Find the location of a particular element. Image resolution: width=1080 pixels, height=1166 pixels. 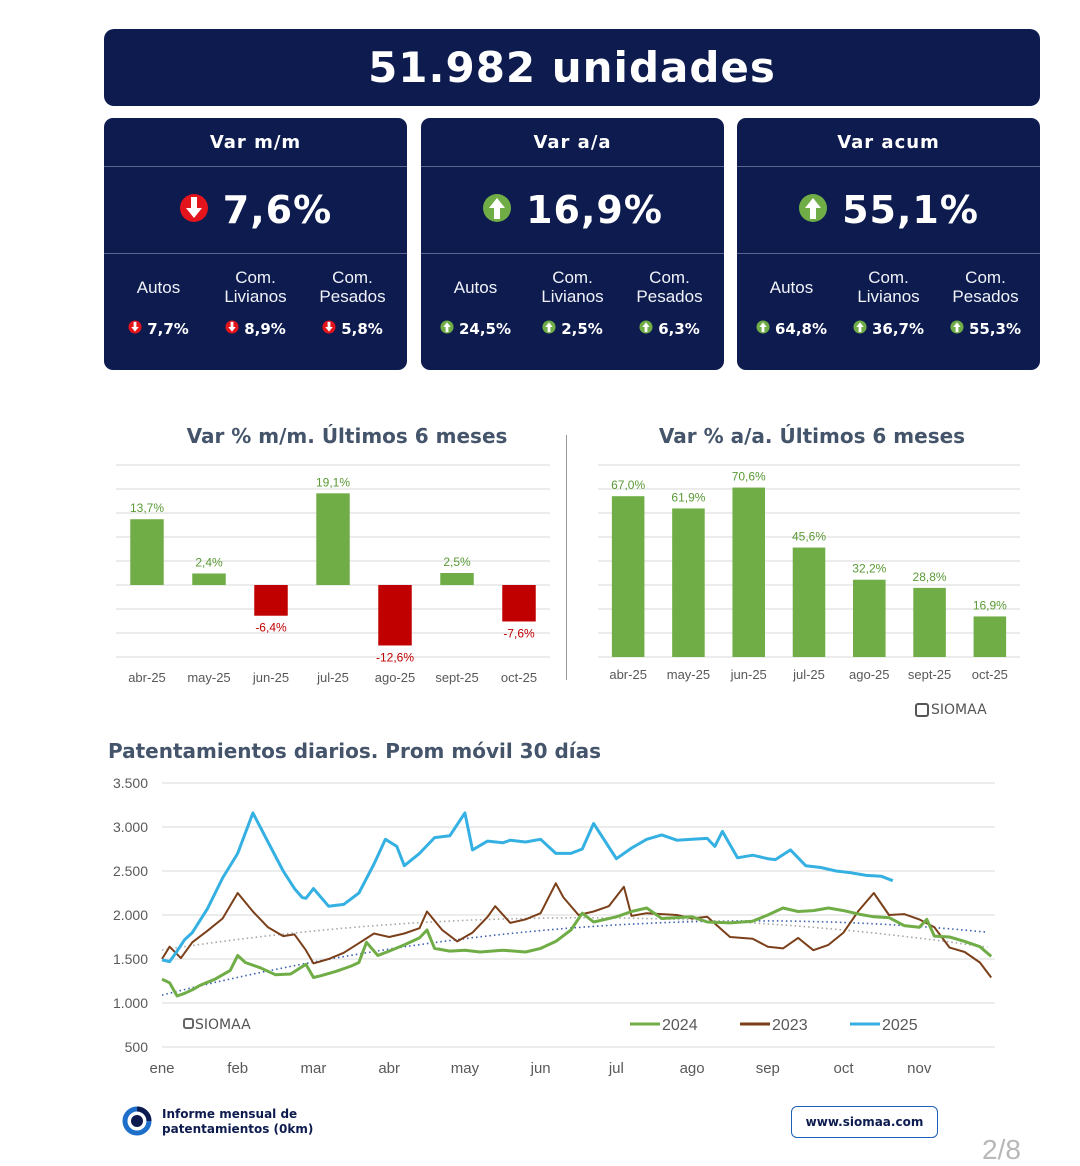

data-label: 70,6% is located at coordinates (749, 477).